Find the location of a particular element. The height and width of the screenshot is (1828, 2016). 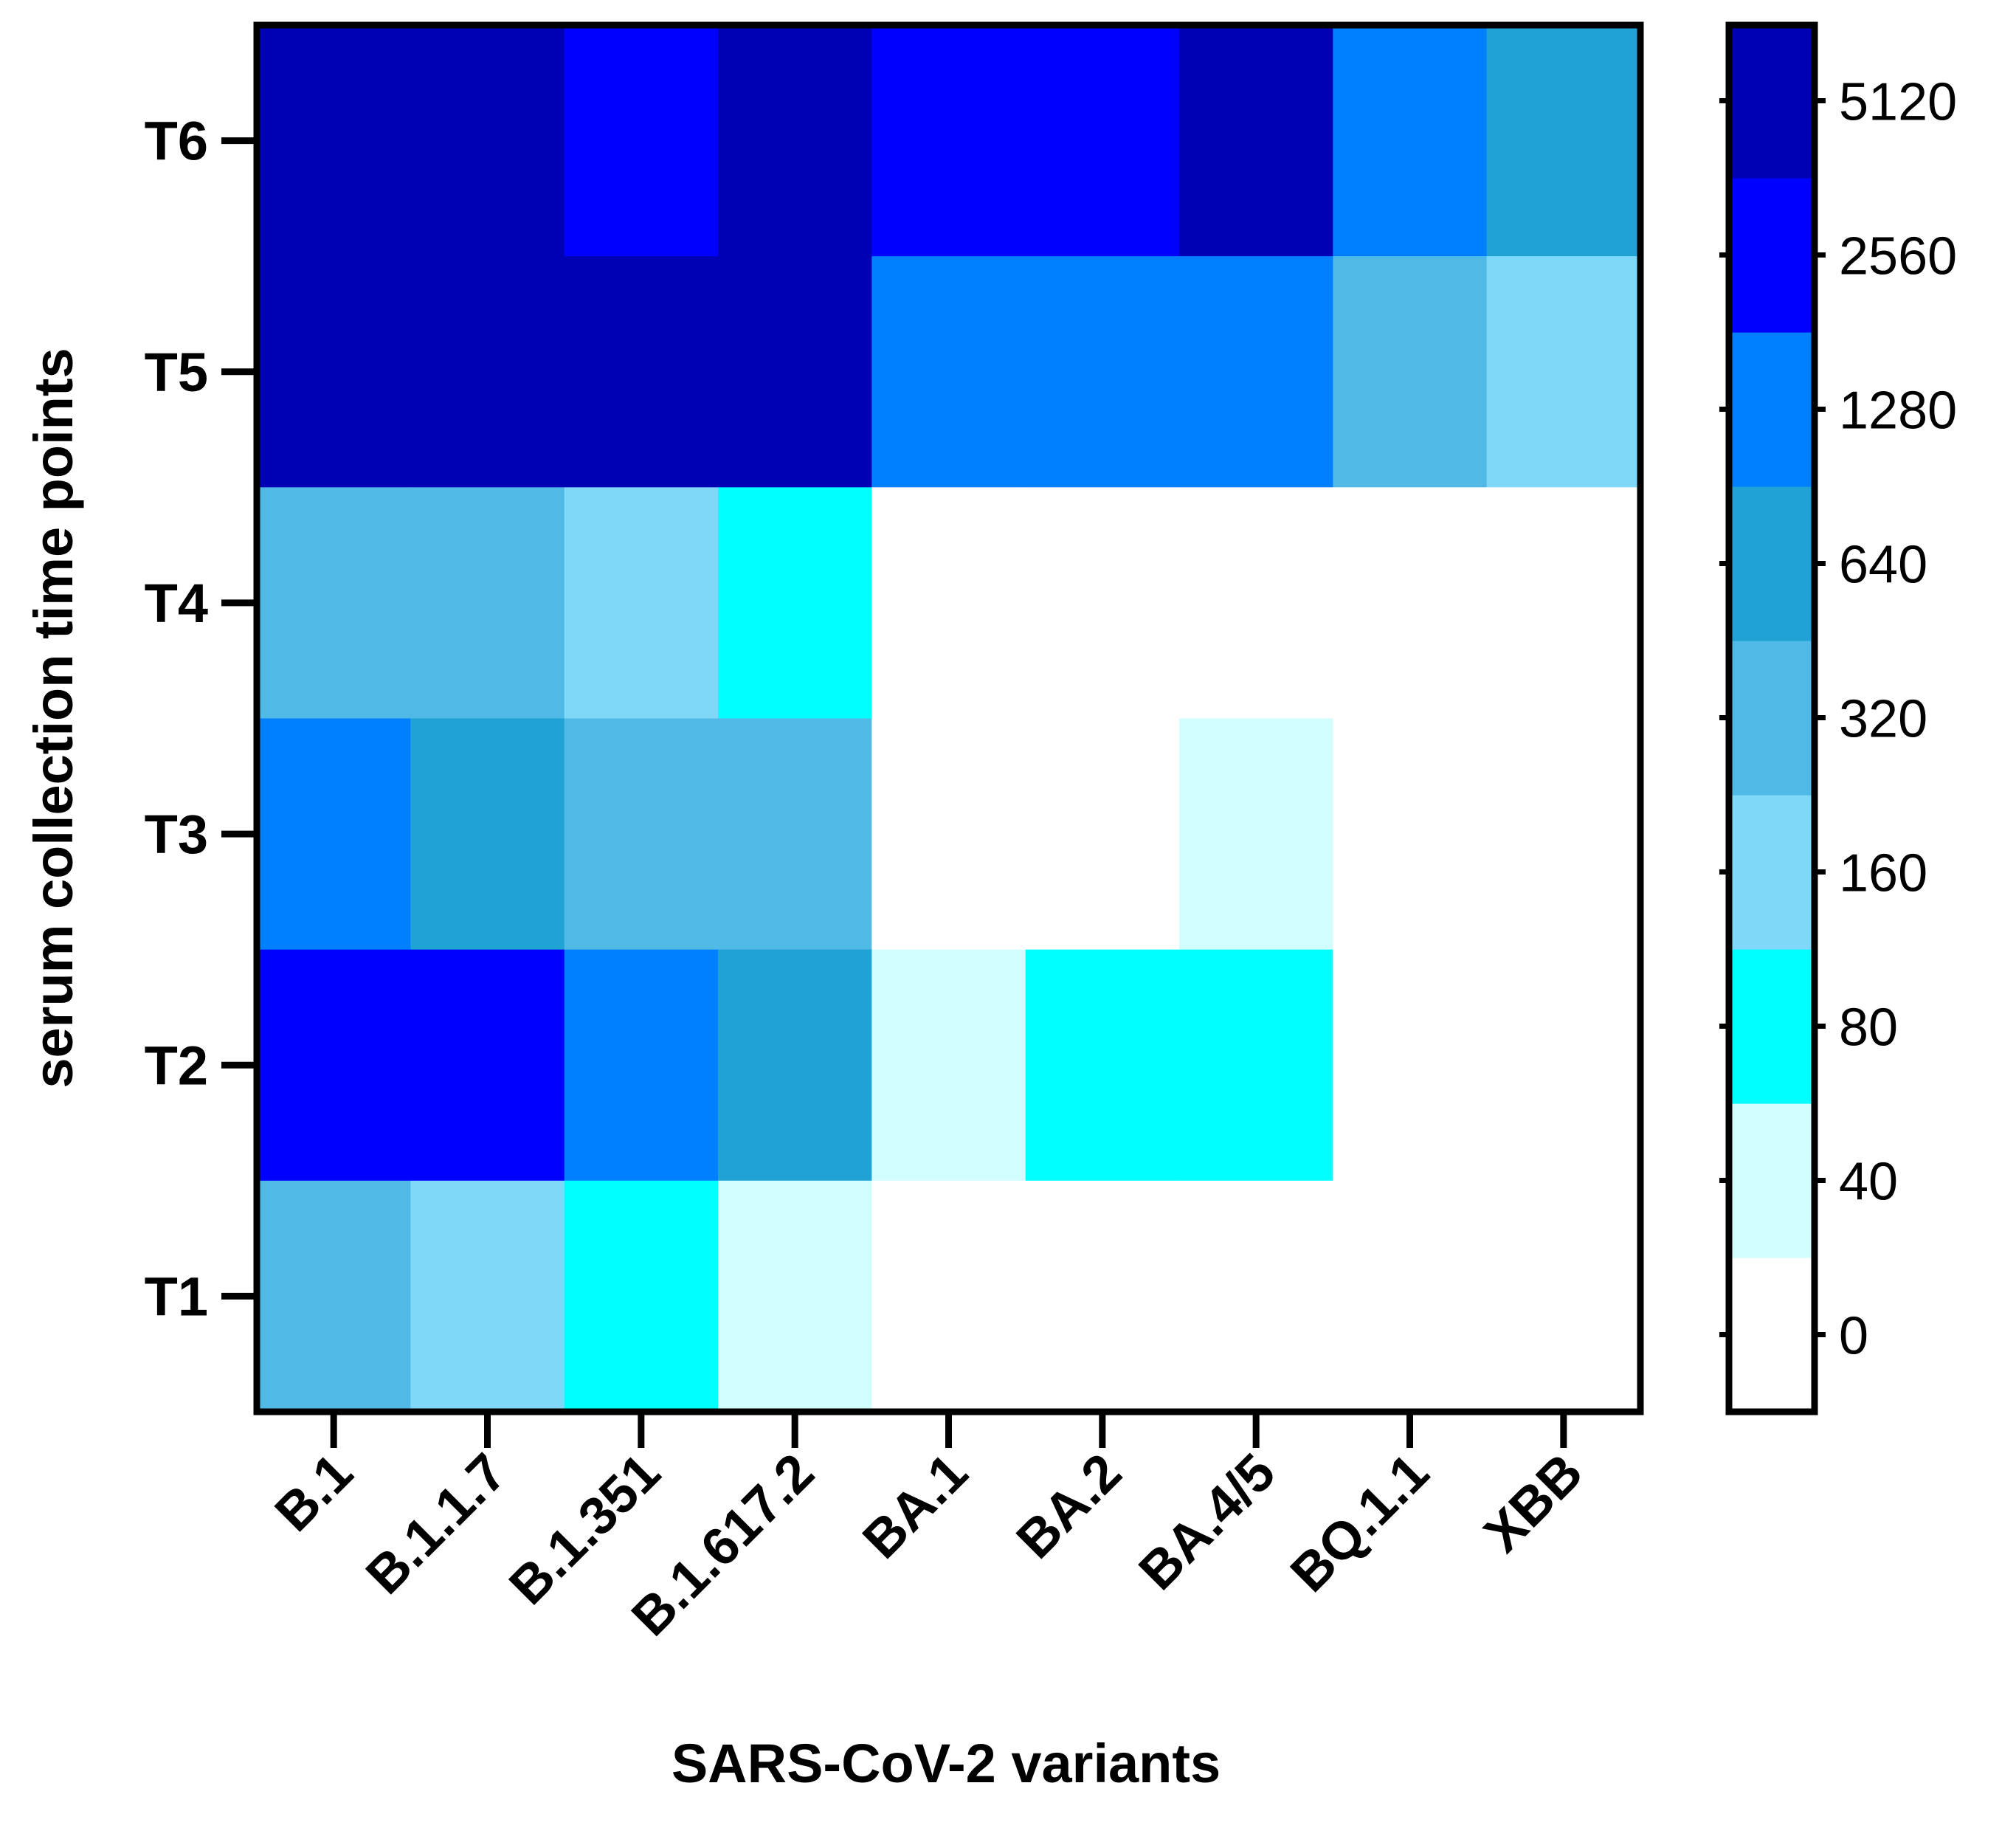

y-tick-label: T5 is located at coordinates (176, 372).